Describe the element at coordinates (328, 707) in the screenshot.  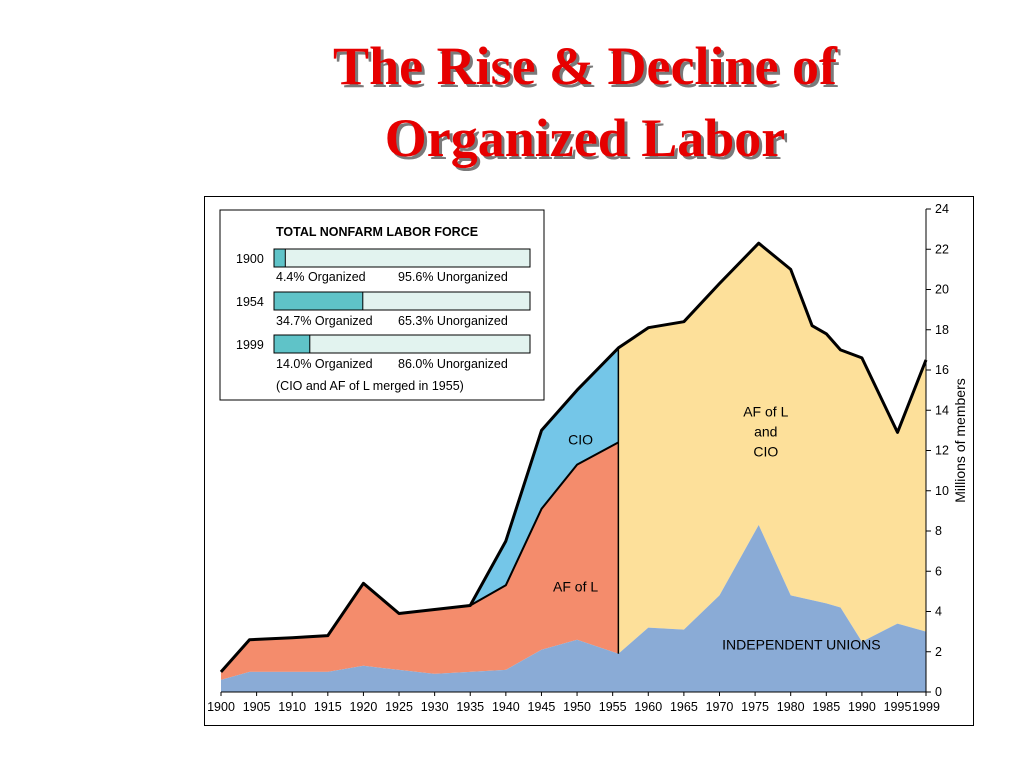
I see `x-tick-label: 1915` at that location.